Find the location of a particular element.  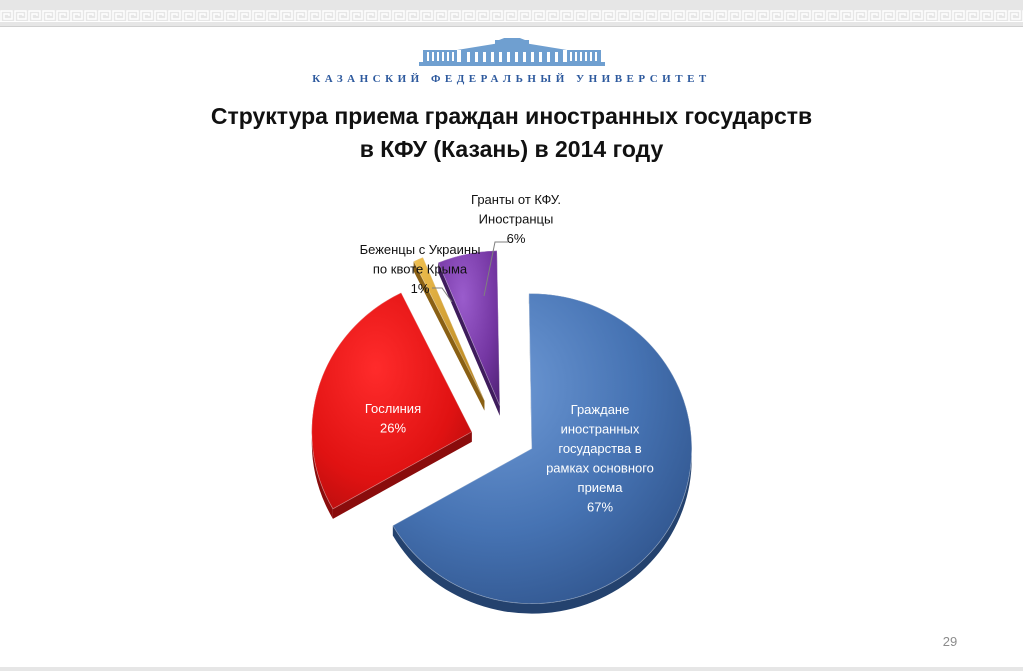

slice-kfu-grants-label: Гранты от КФУ. Иностранцы 6% is located at coordinates (516, 219).